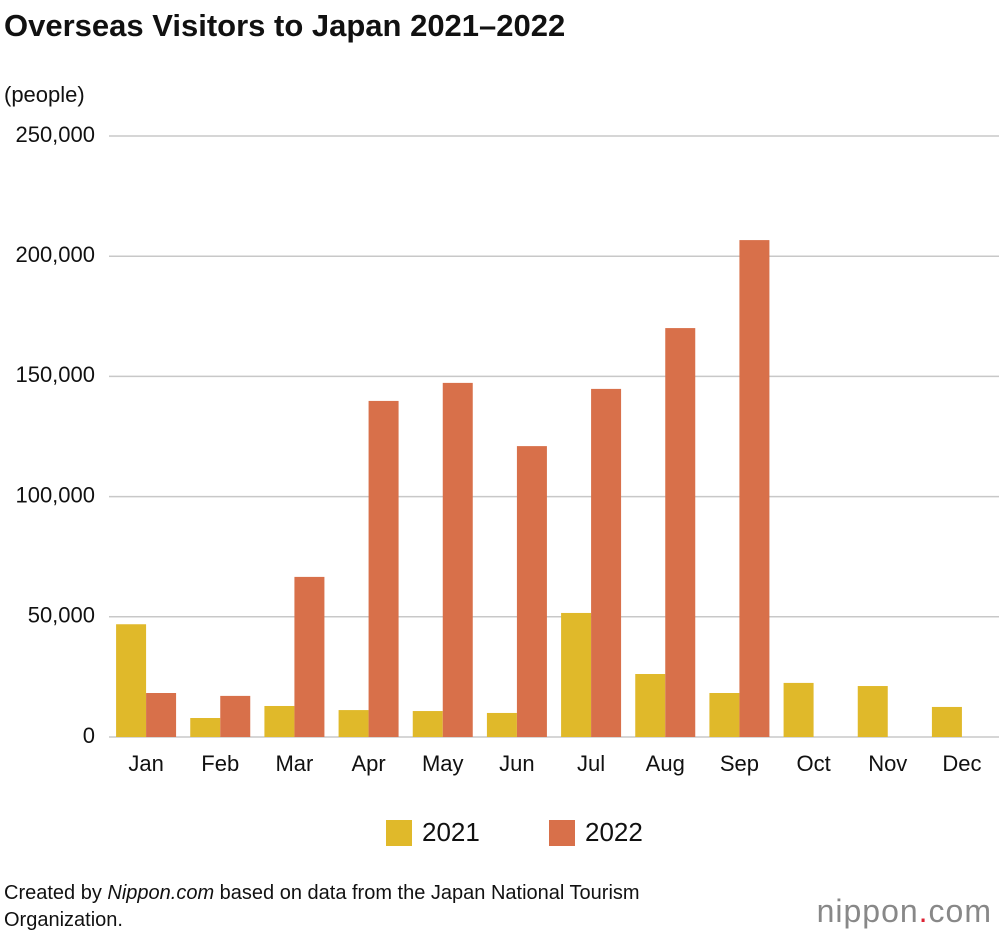 The width and height of the screenshot is (1000, 938). I want to click on source-text: Nippon.com, so click(161, 893).